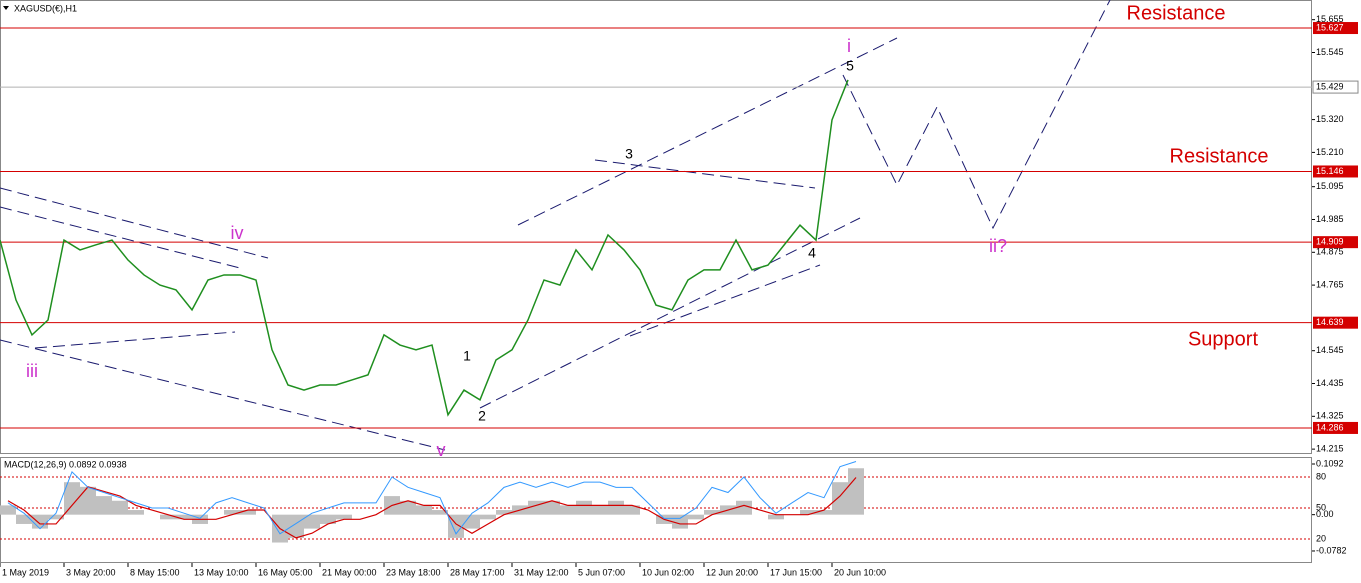  What do you see at coordinates (1330, 463) in the screenshot?
I see `macd-tick-label: 0.1092` at bounding box center [1330, 463].